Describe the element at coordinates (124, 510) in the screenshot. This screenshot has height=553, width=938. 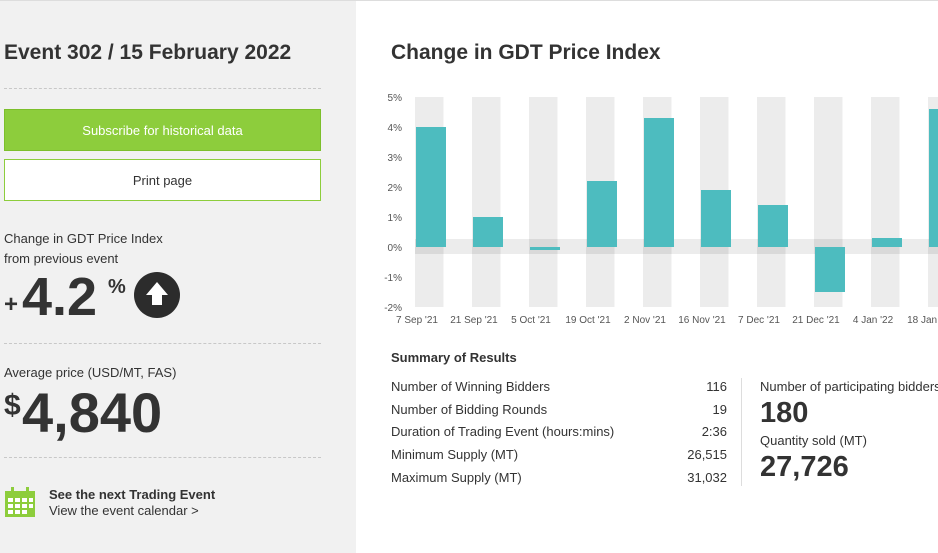
I see `event-calendar-link: View the event calendar >` at that location.